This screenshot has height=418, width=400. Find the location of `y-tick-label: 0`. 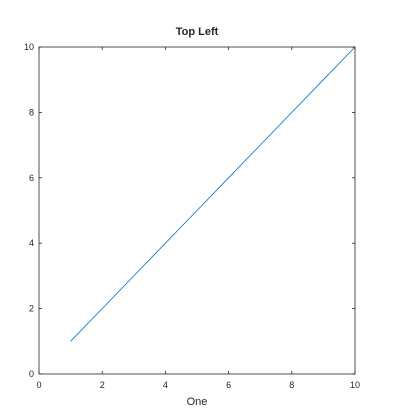

y-tick-label: 0 is located at coordinates (31, 374).